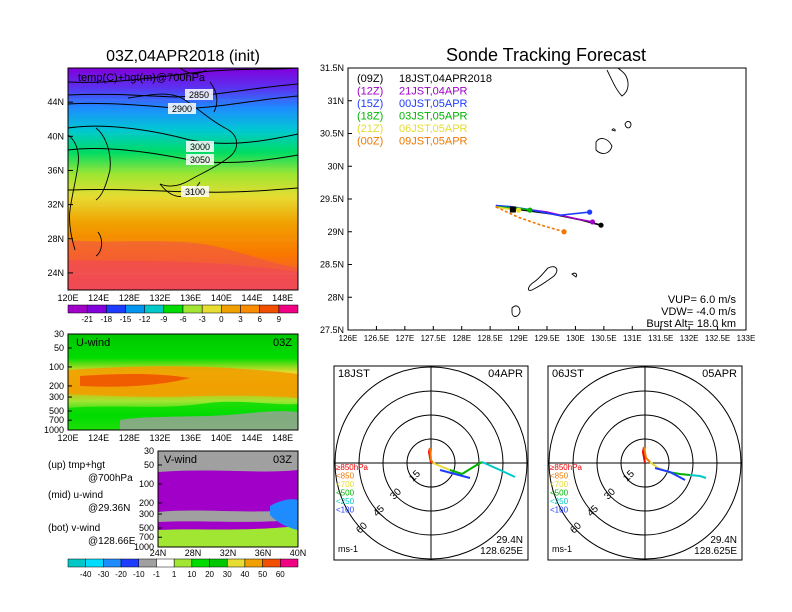 The width and height of the screenshot is (792, 612). Describe the element at coordinates (691, 324) in the screenshot. I see `burst-alt-text: Burst Alt= 18.0 km` at that location.